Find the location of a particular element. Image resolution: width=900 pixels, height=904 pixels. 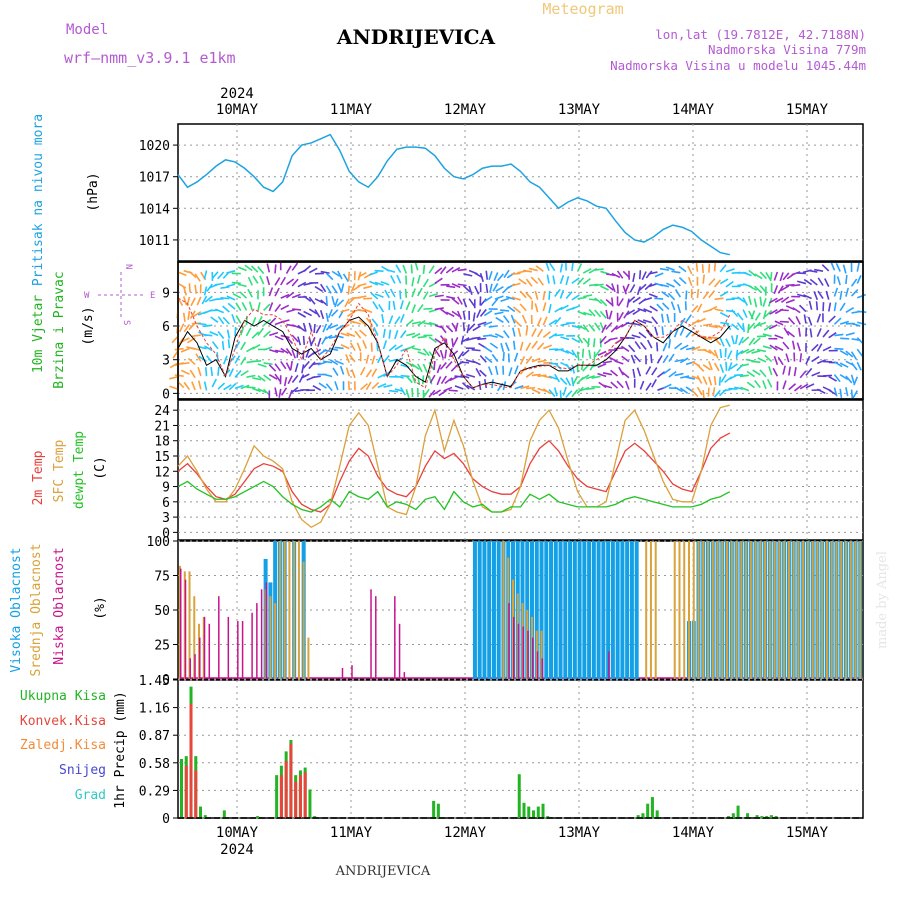

compass-north: N is located at coordinates (128, 266).